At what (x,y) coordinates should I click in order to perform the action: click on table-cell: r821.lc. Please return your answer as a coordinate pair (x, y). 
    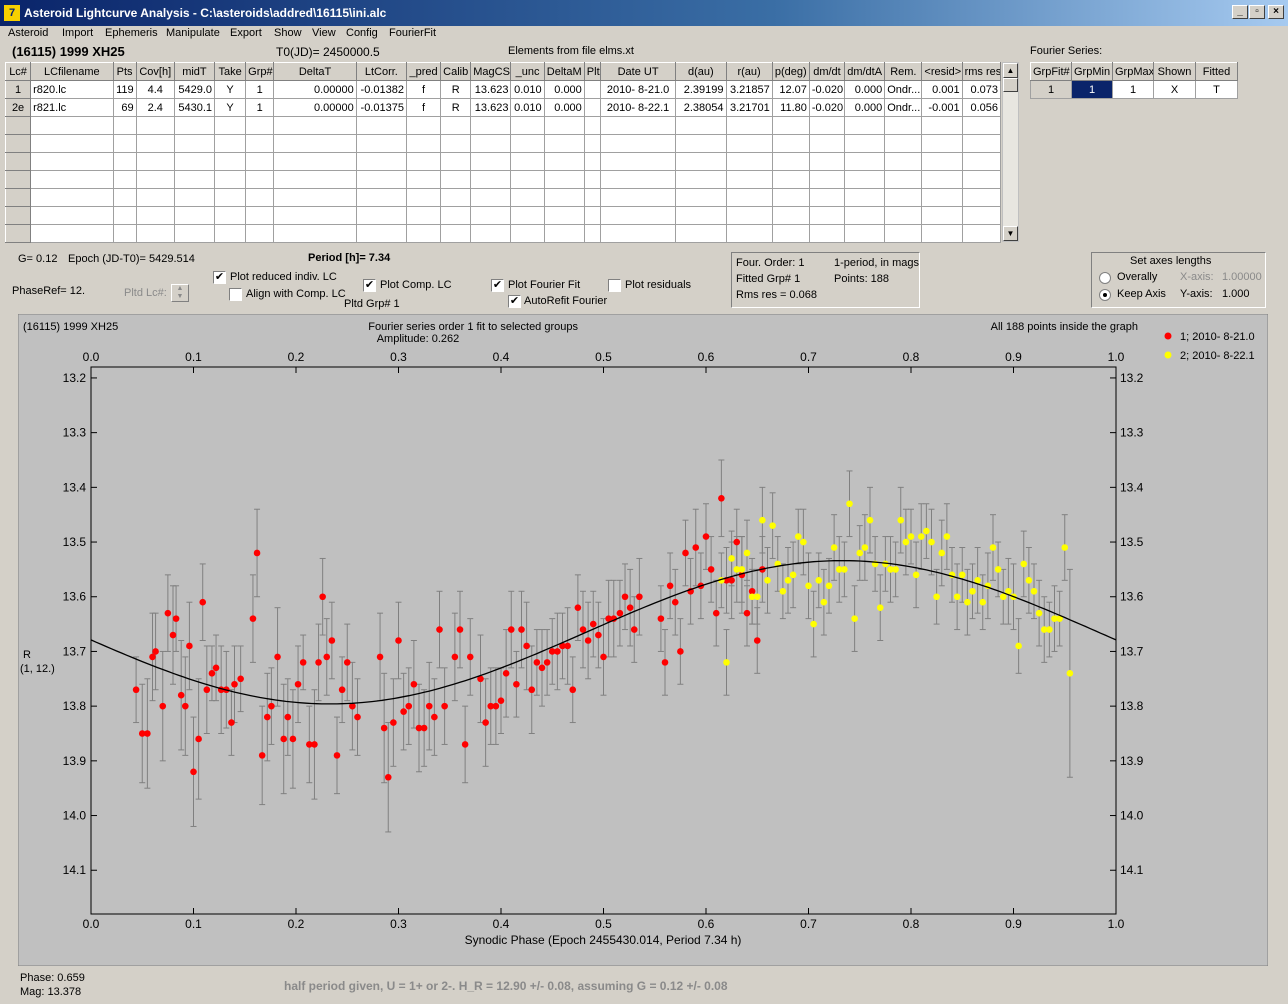
    Looking at the image, I should click on (72, 107).